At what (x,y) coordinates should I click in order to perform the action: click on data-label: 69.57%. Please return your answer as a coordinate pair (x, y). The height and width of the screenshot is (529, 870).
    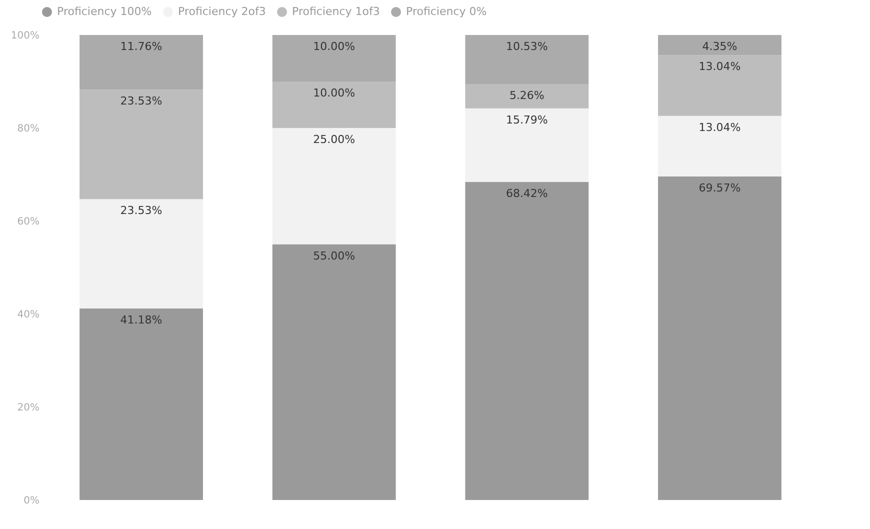
    Looking at the image, I should click on (719, 188).